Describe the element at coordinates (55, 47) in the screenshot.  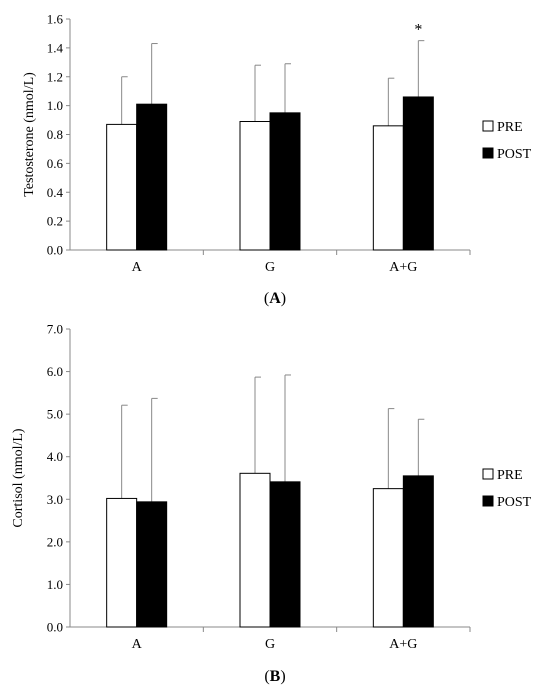
I see `y-tick-label: 1.4` at that location.